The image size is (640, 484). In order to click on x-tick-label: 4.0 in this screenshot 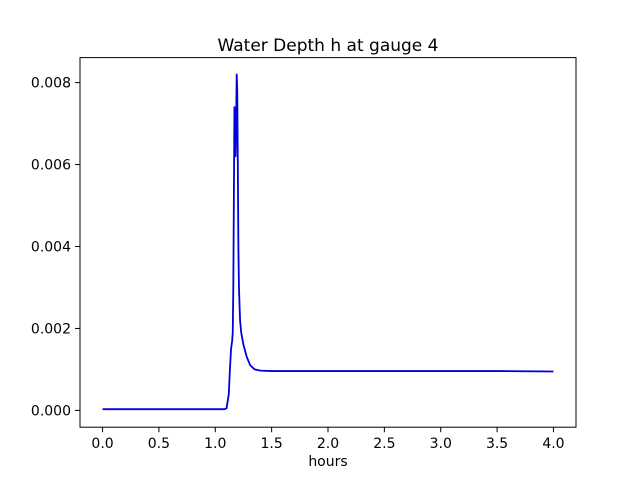, I will do `click(553, 444)`.